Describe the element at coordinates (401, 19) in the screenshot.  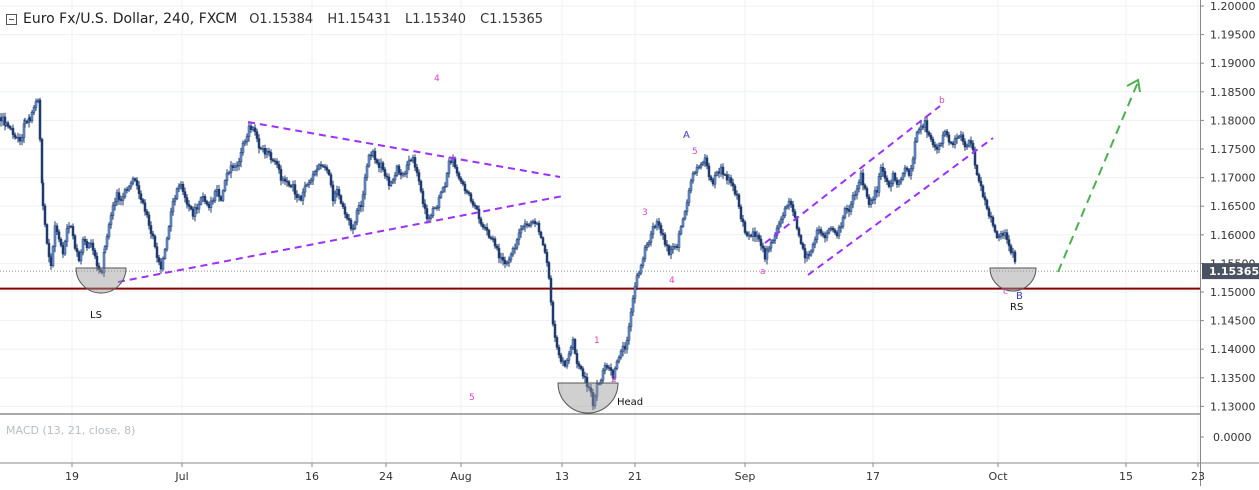
I see `ohlc-readout: O1.15384 H1.15431 L1.15340 C1.15365` at that location.